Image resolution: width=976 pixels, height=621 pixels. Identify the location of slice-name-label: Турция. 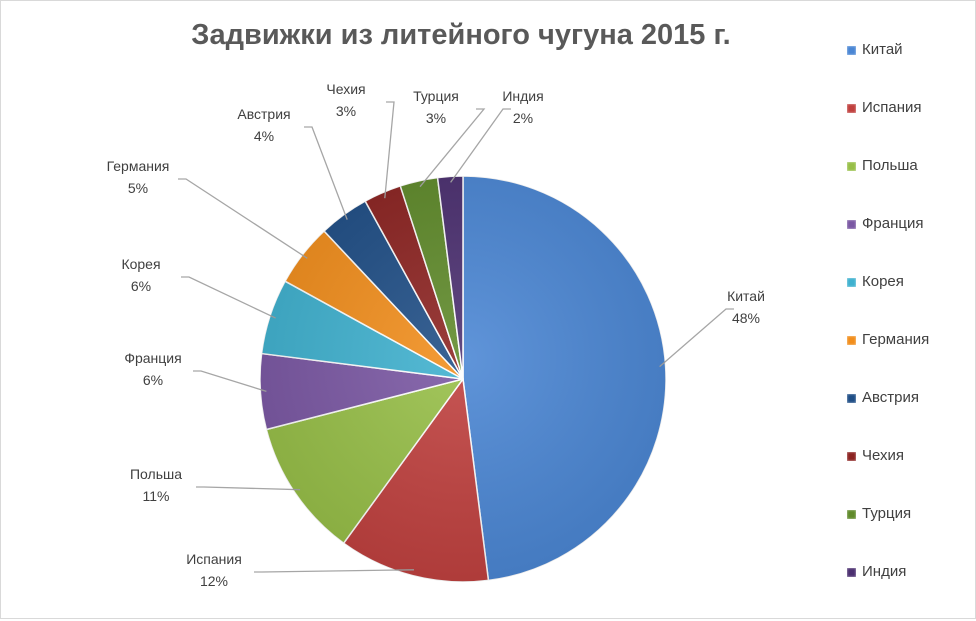
(436, 96).